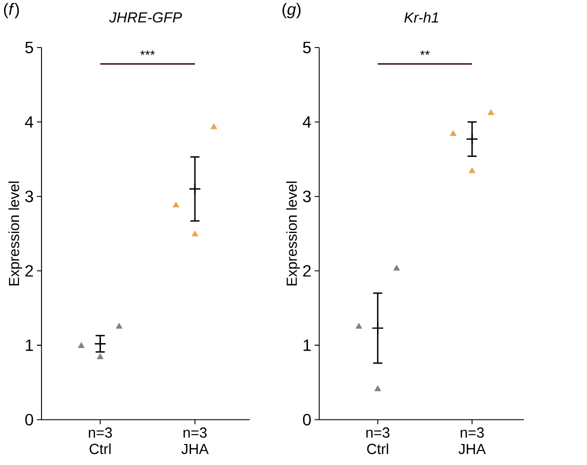 The width and height of the screenshot is (587, 465). What do you see at coordinates (147, 52) in the screenshot?
I see `annotation: ***` at bounding box center [147, 52].